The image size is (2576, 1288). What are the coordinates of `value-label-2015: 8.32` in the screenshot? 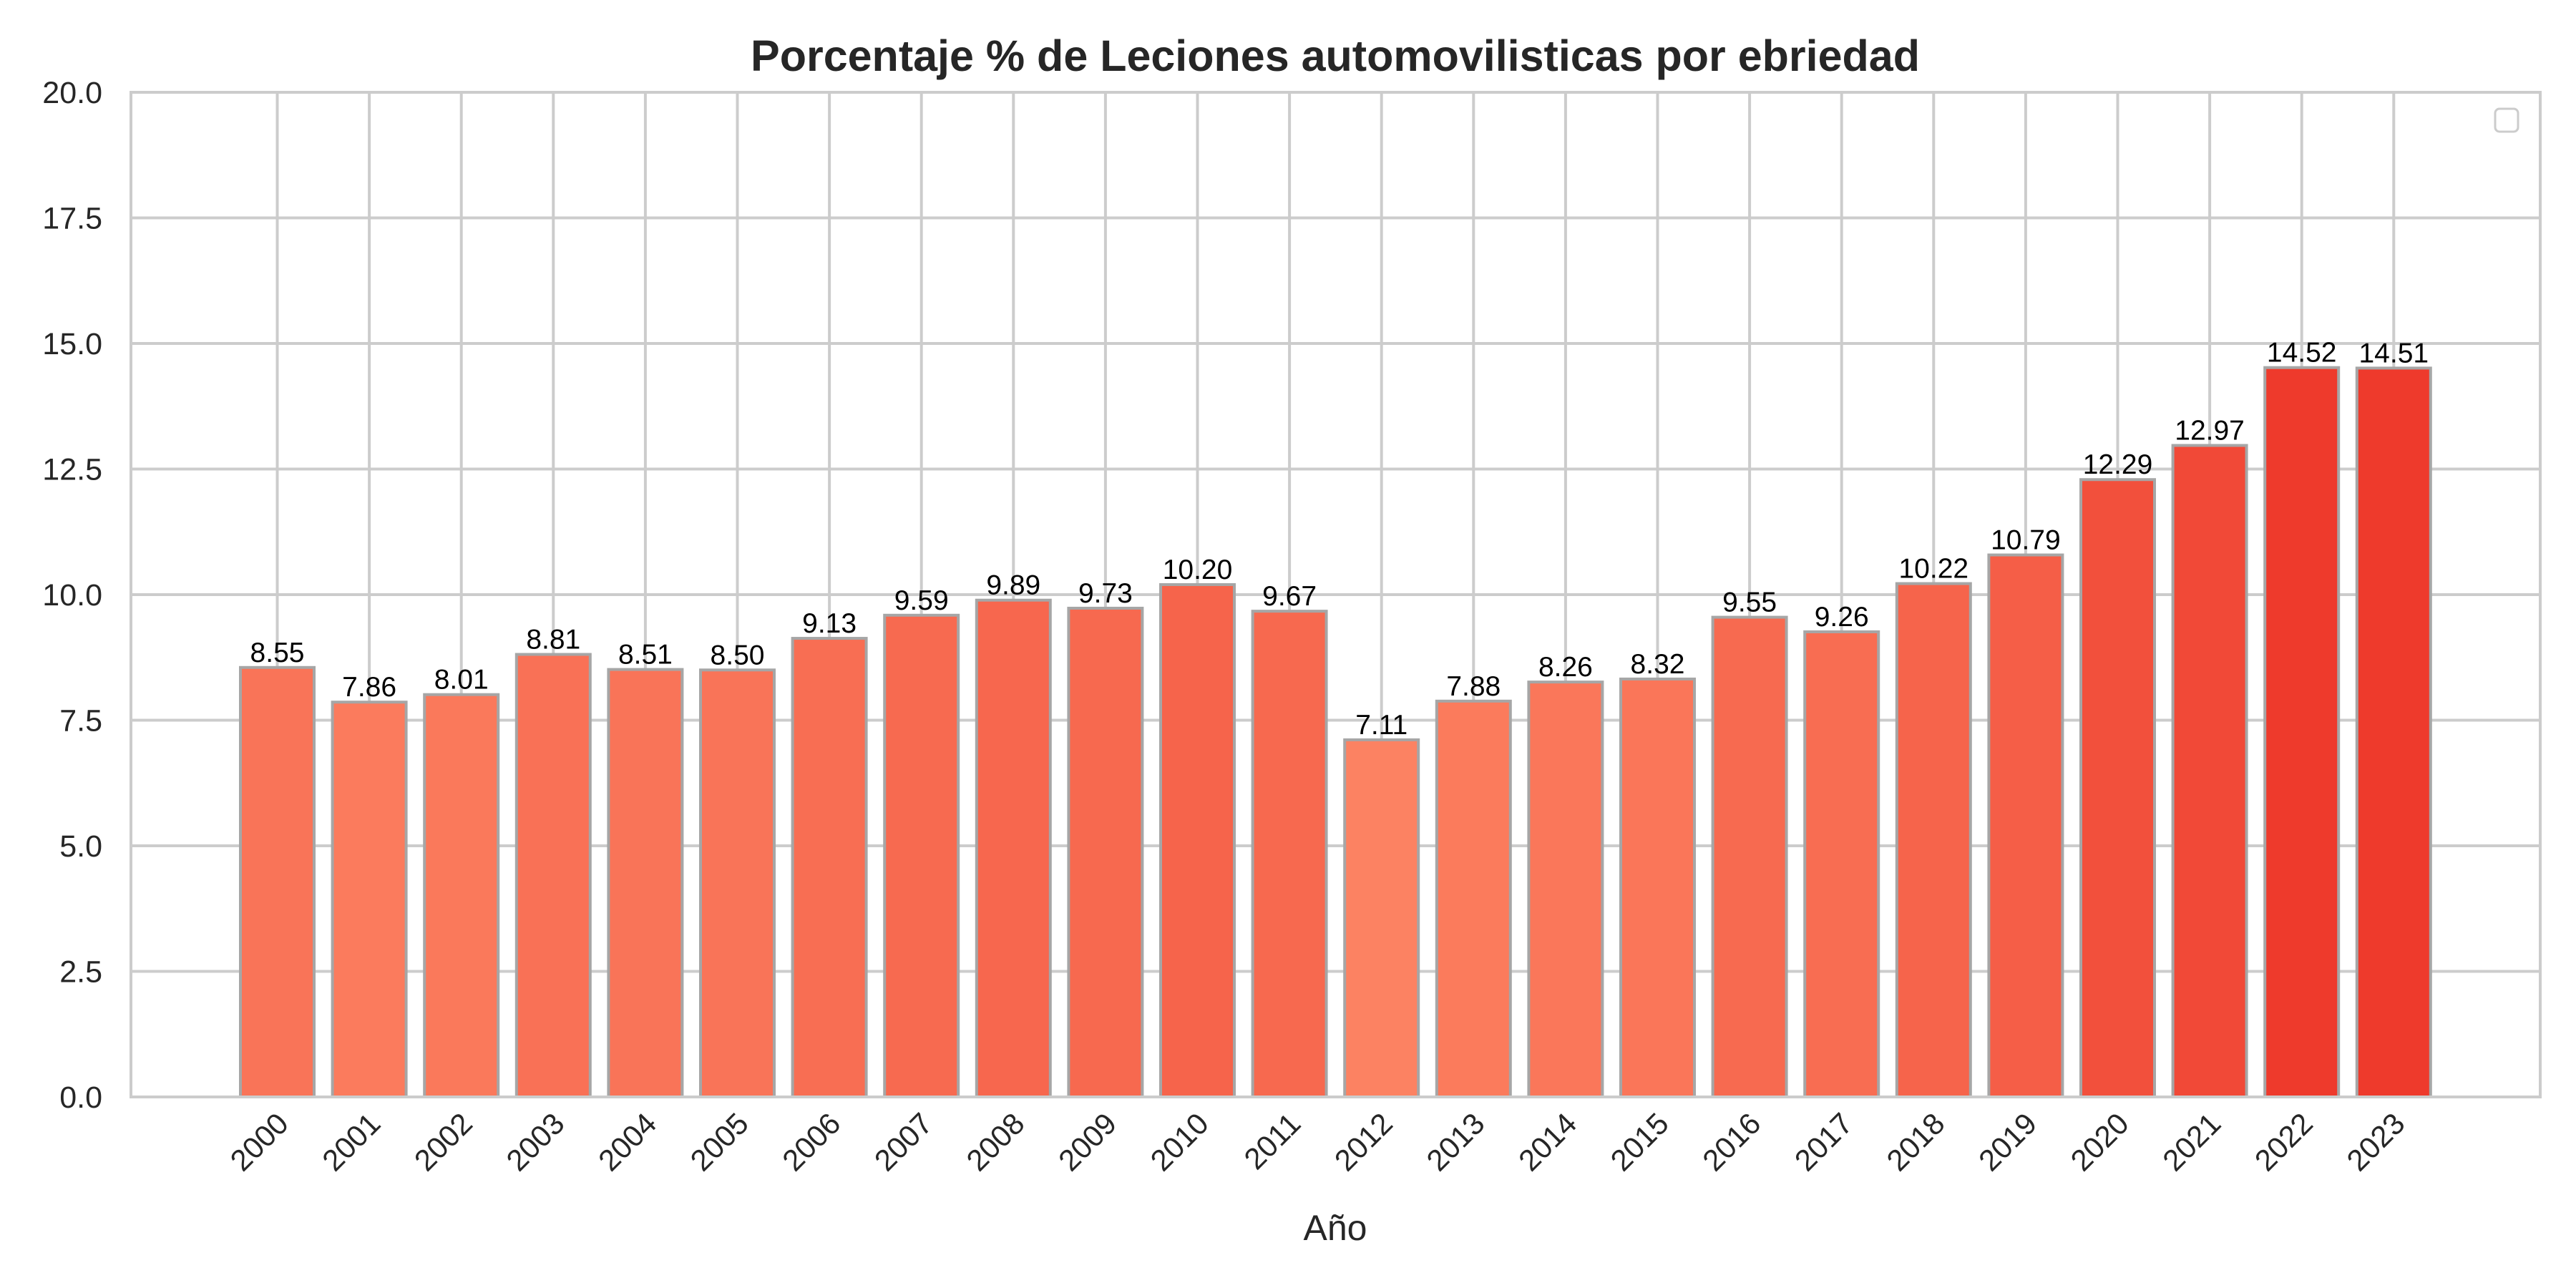 It's located at (1658, 664).